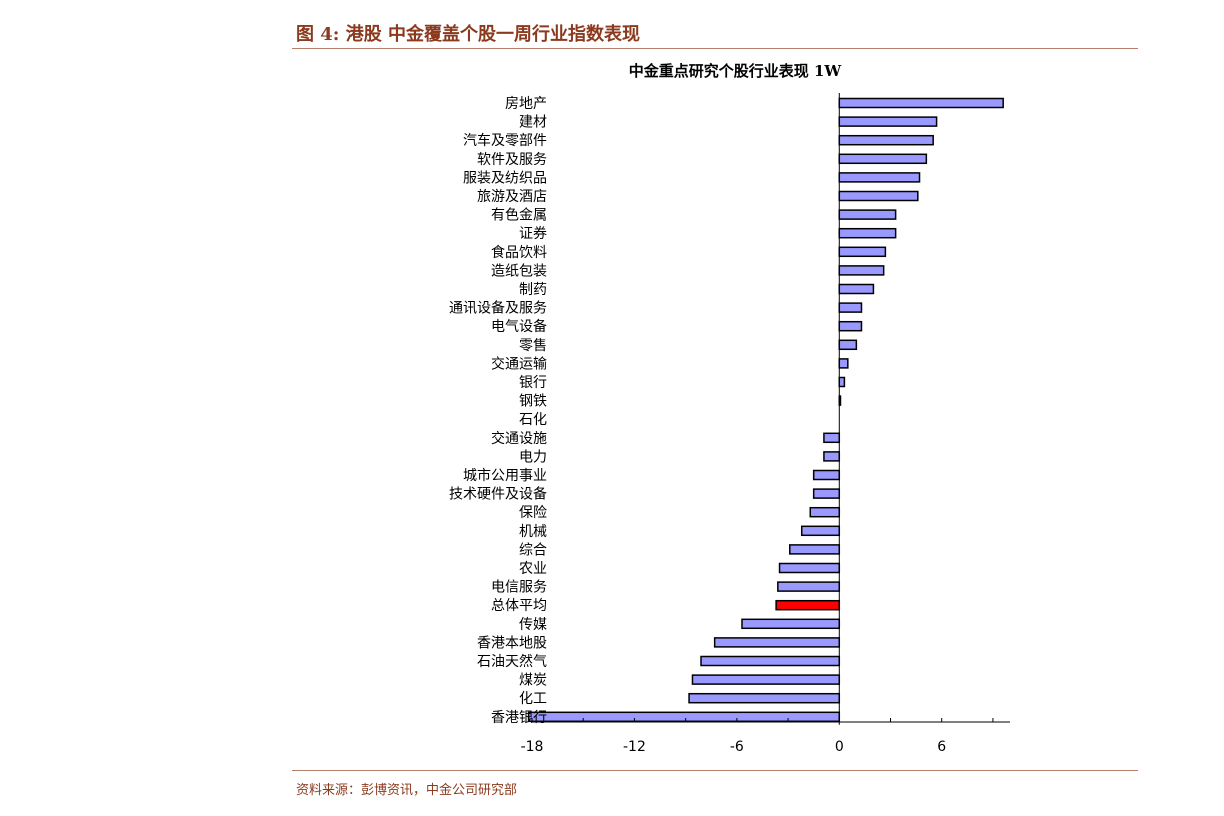 This screenshot has height=816, width=1224. I want to click on category-label: 总体平均, so click(519, 606).